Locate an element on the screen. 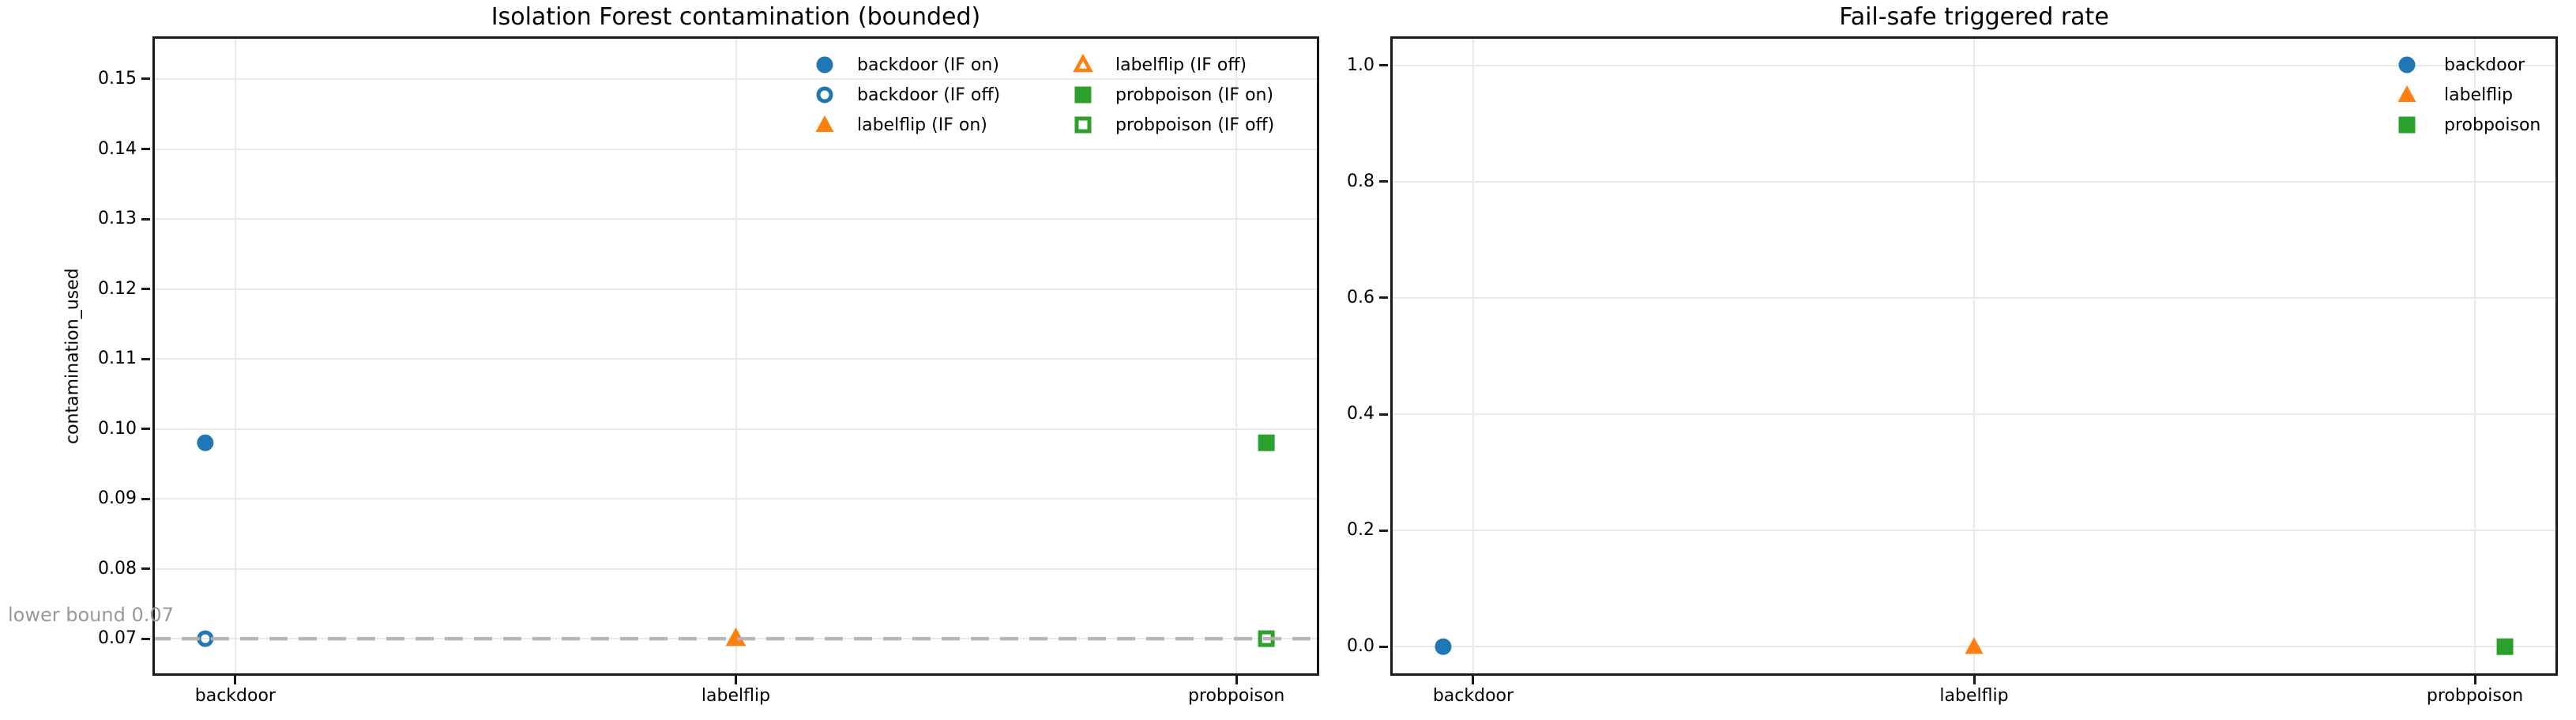 The width and height of the screenshot is (2576, 720). legend-label: backdoor (IF off) is located at coordinates (929, 95).